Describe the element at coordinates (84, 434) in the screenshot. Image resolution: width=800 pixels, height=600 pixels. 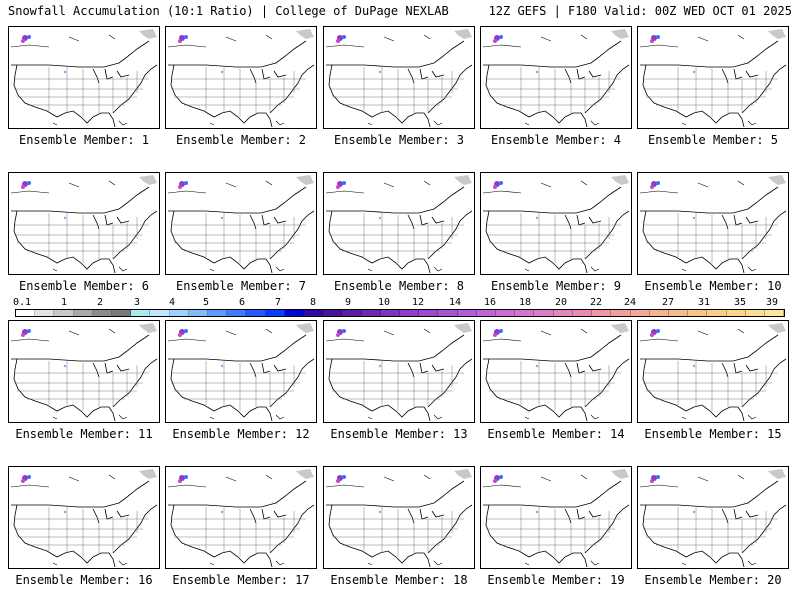
I see `ensemble-member-label: Ensemble Member: 11` at that location.